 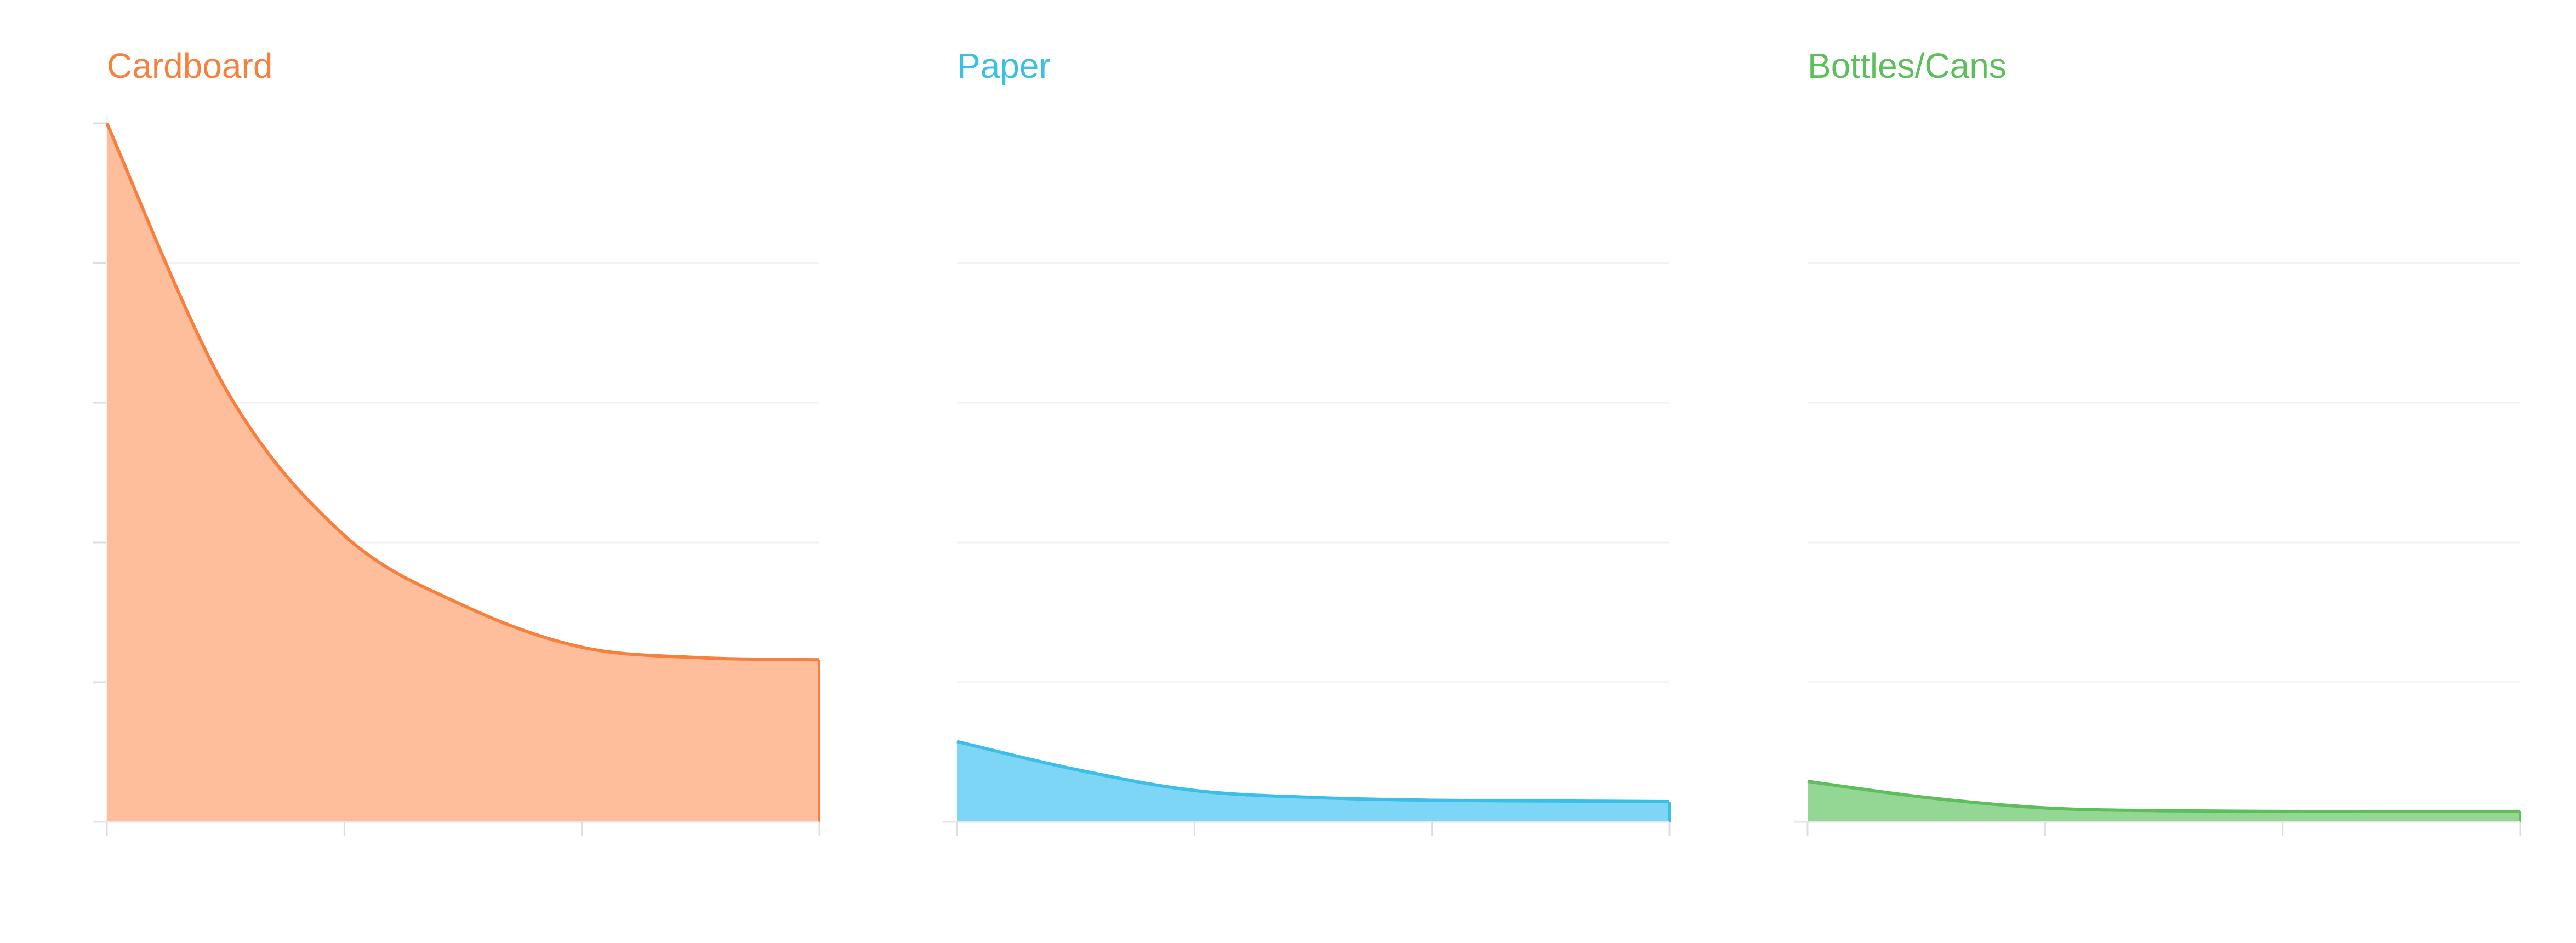 What do you see at coordinates (189, 65) in the screenshot?
I see `panel-title-cardboard: Cardboard` at bounding box center [189, 65].